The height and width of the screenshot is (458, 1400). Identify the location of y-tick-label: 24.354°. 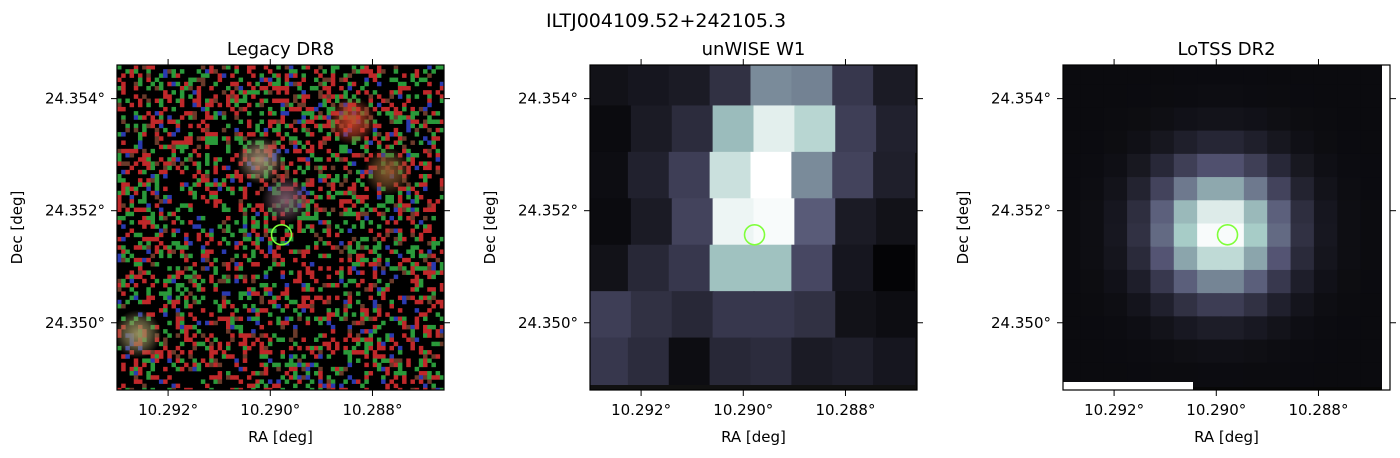
(1021, 99).